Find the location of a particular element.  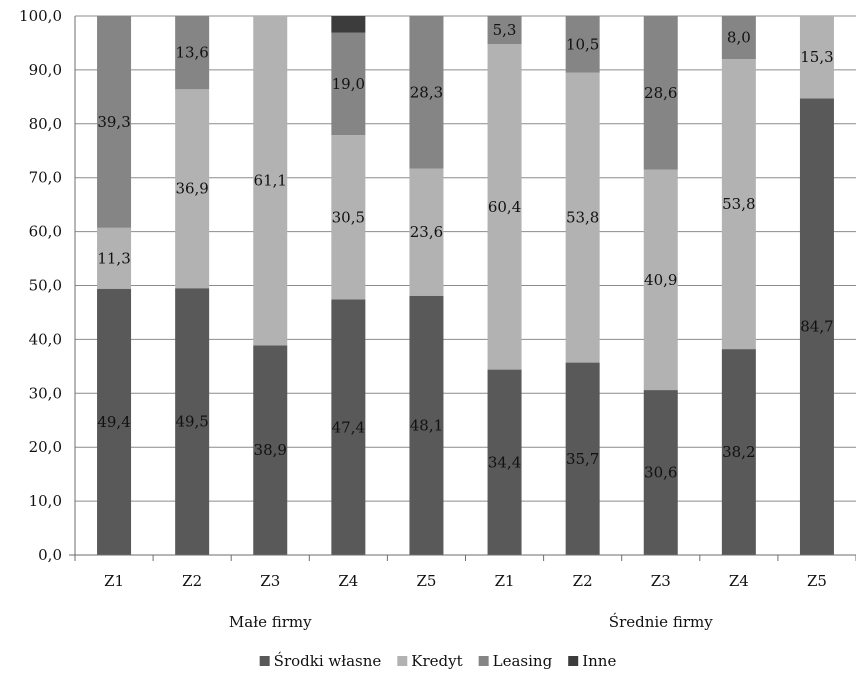

data-label: 30,6 is located at coordinates (660, 473).